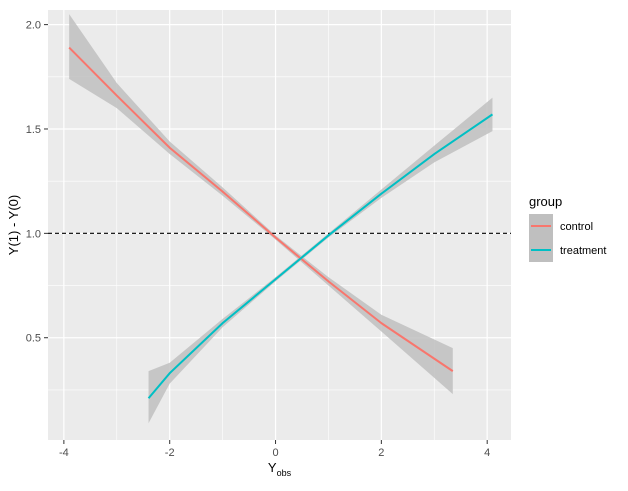  I want to click on x-tick-label: -4, so click(64, 453).